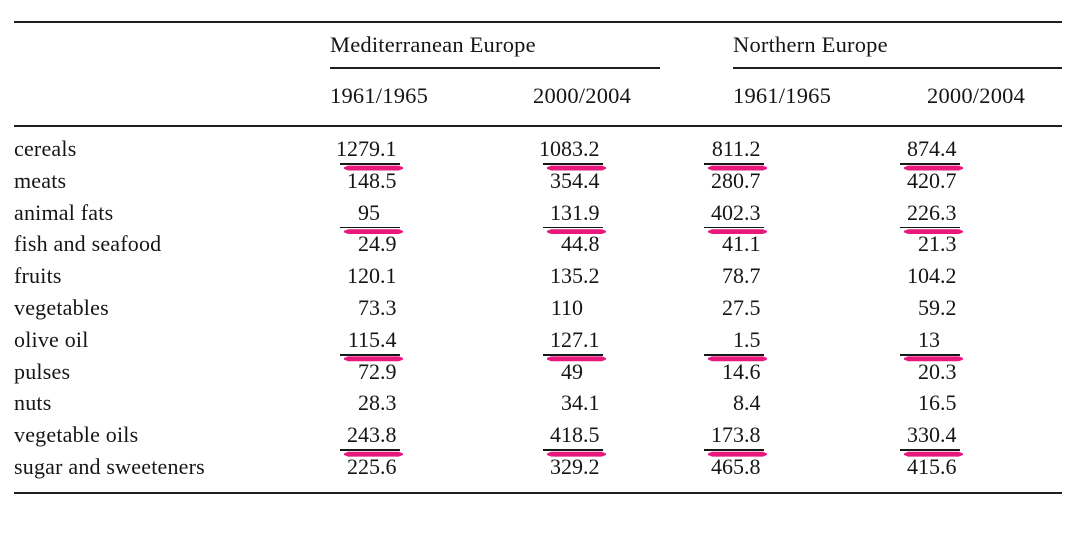 This screenshot has height=537, width=1076. Describe the element at coordinates (752, 180) in the screenshot. I see `fraction-part: .7` at that location.